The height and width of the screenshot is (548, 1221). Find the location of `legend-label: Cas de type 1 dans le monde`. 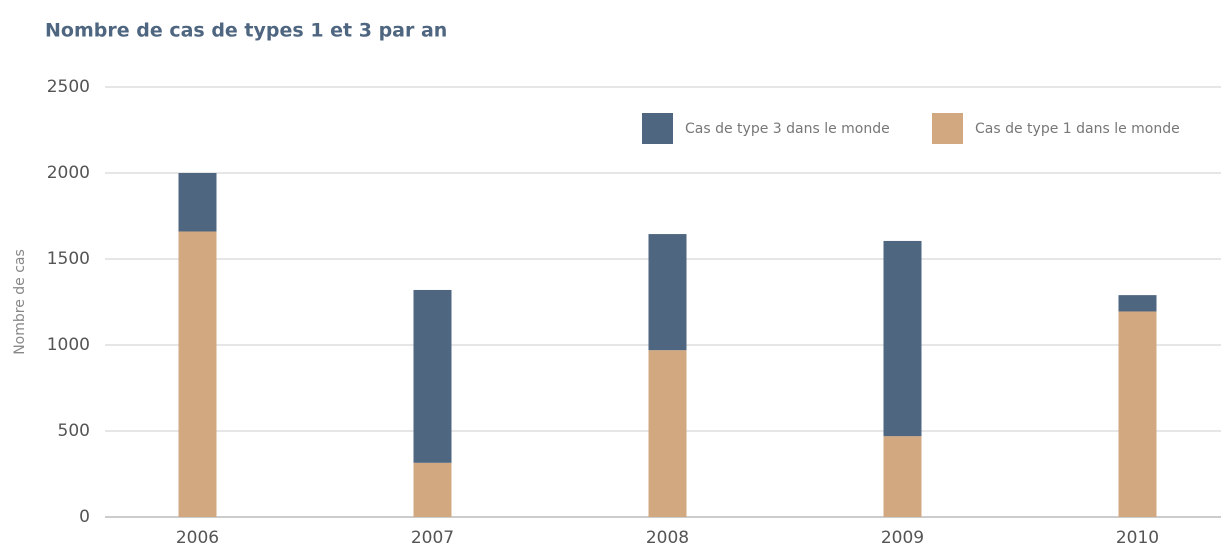

legend-label: Cas de type 1 dans le monde is located at coordinates (1077, 129).